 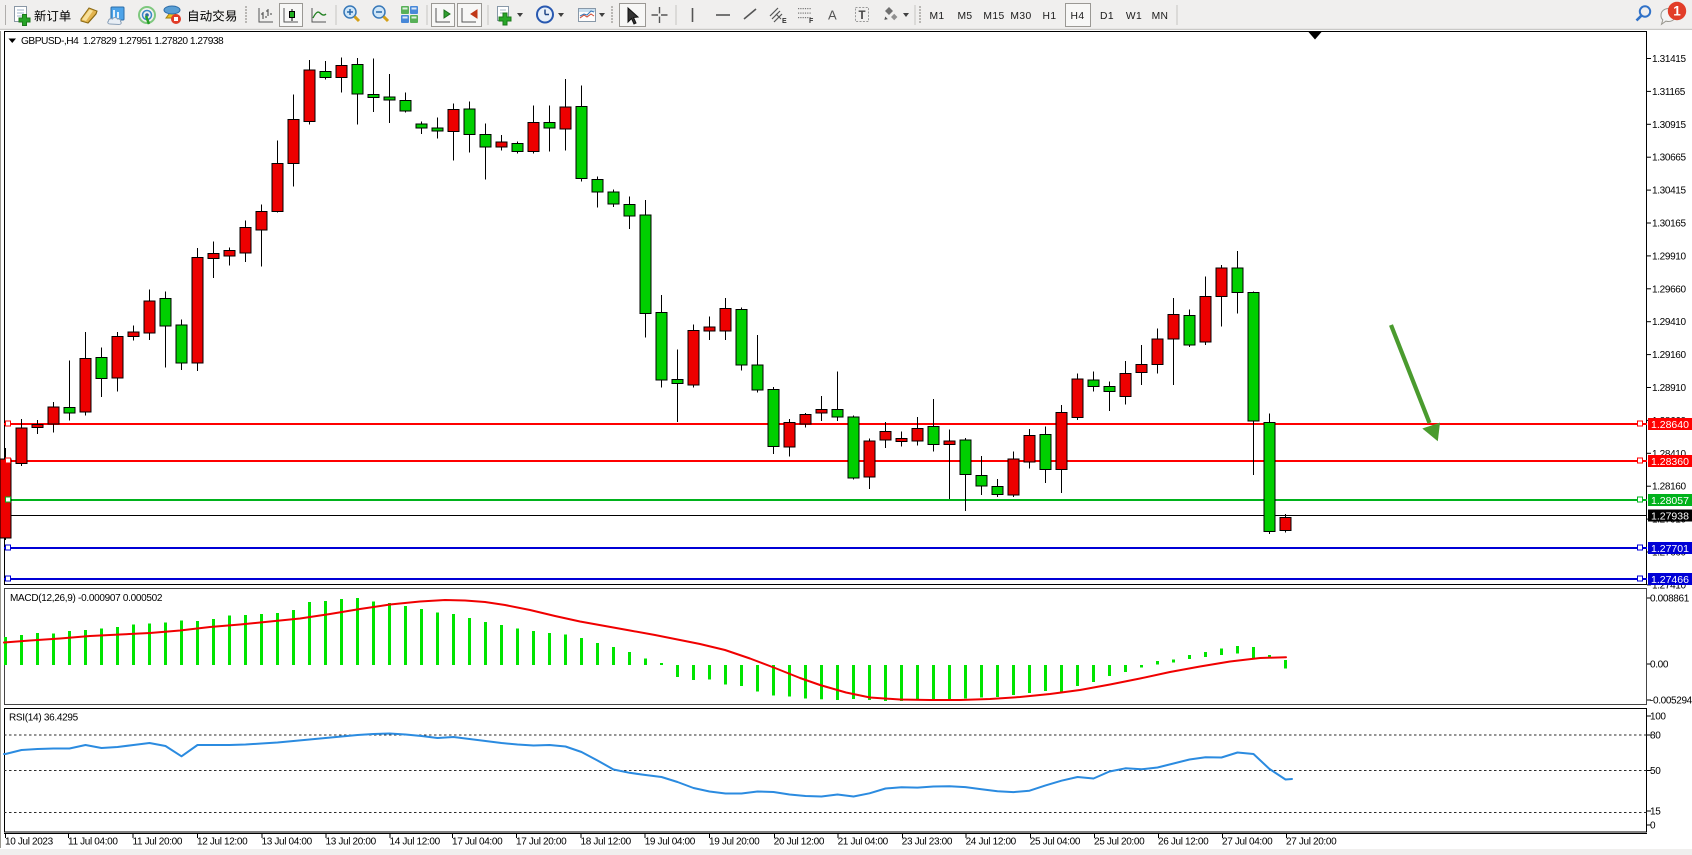 What do you see at coordinates (1677, 11) in the screenshot?
I see `svg-text: 1` at bounding box center [1677, 11].